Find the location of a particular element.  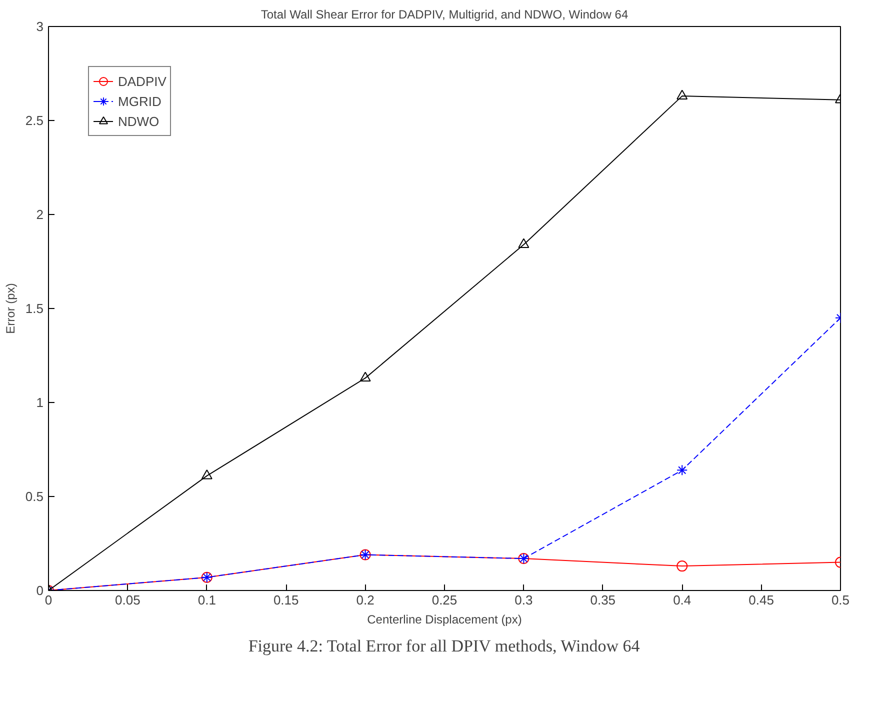

x-tick-label: 0.2 is located at coordinates (365, 600).